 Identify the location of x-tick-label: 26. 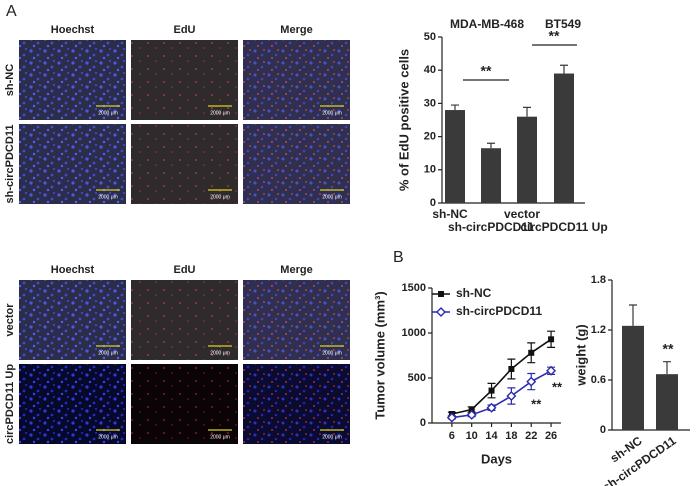
(551, 436).